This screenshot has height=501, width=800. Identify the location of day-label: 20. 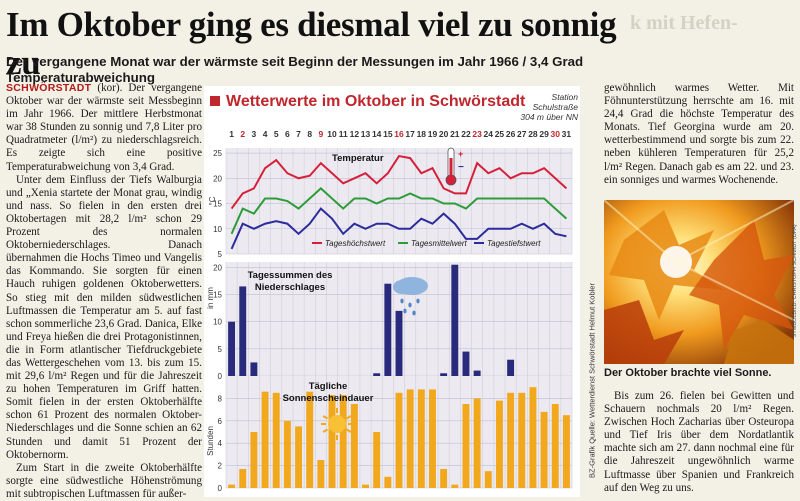
(444, 134).